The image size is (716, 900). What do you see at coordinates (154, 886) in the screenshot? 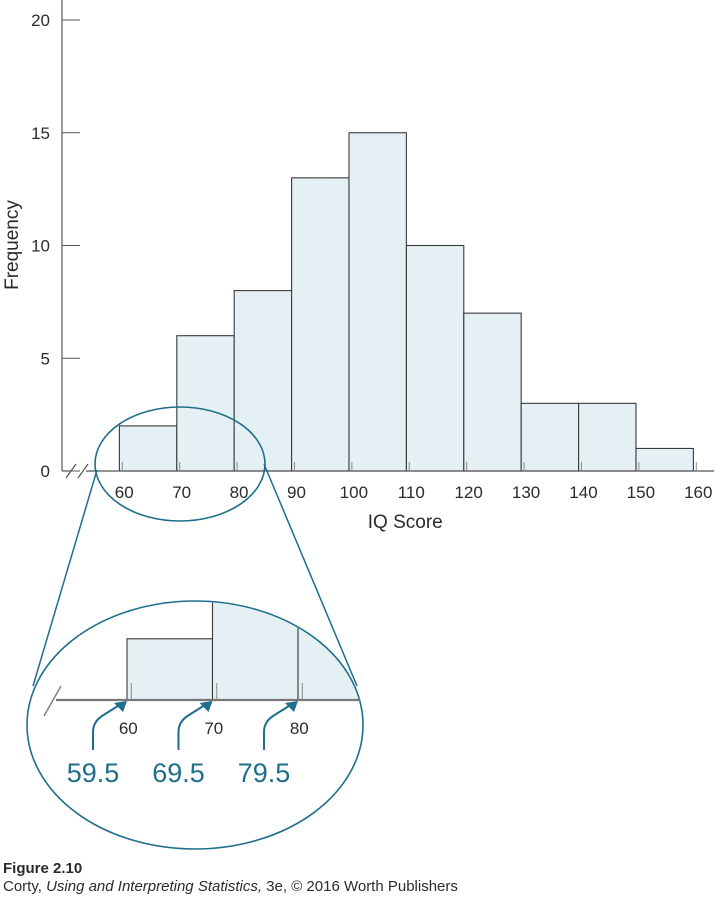
I see `credit-title: Using and Interpreting Statistics,` at bounding box center [154, 886].